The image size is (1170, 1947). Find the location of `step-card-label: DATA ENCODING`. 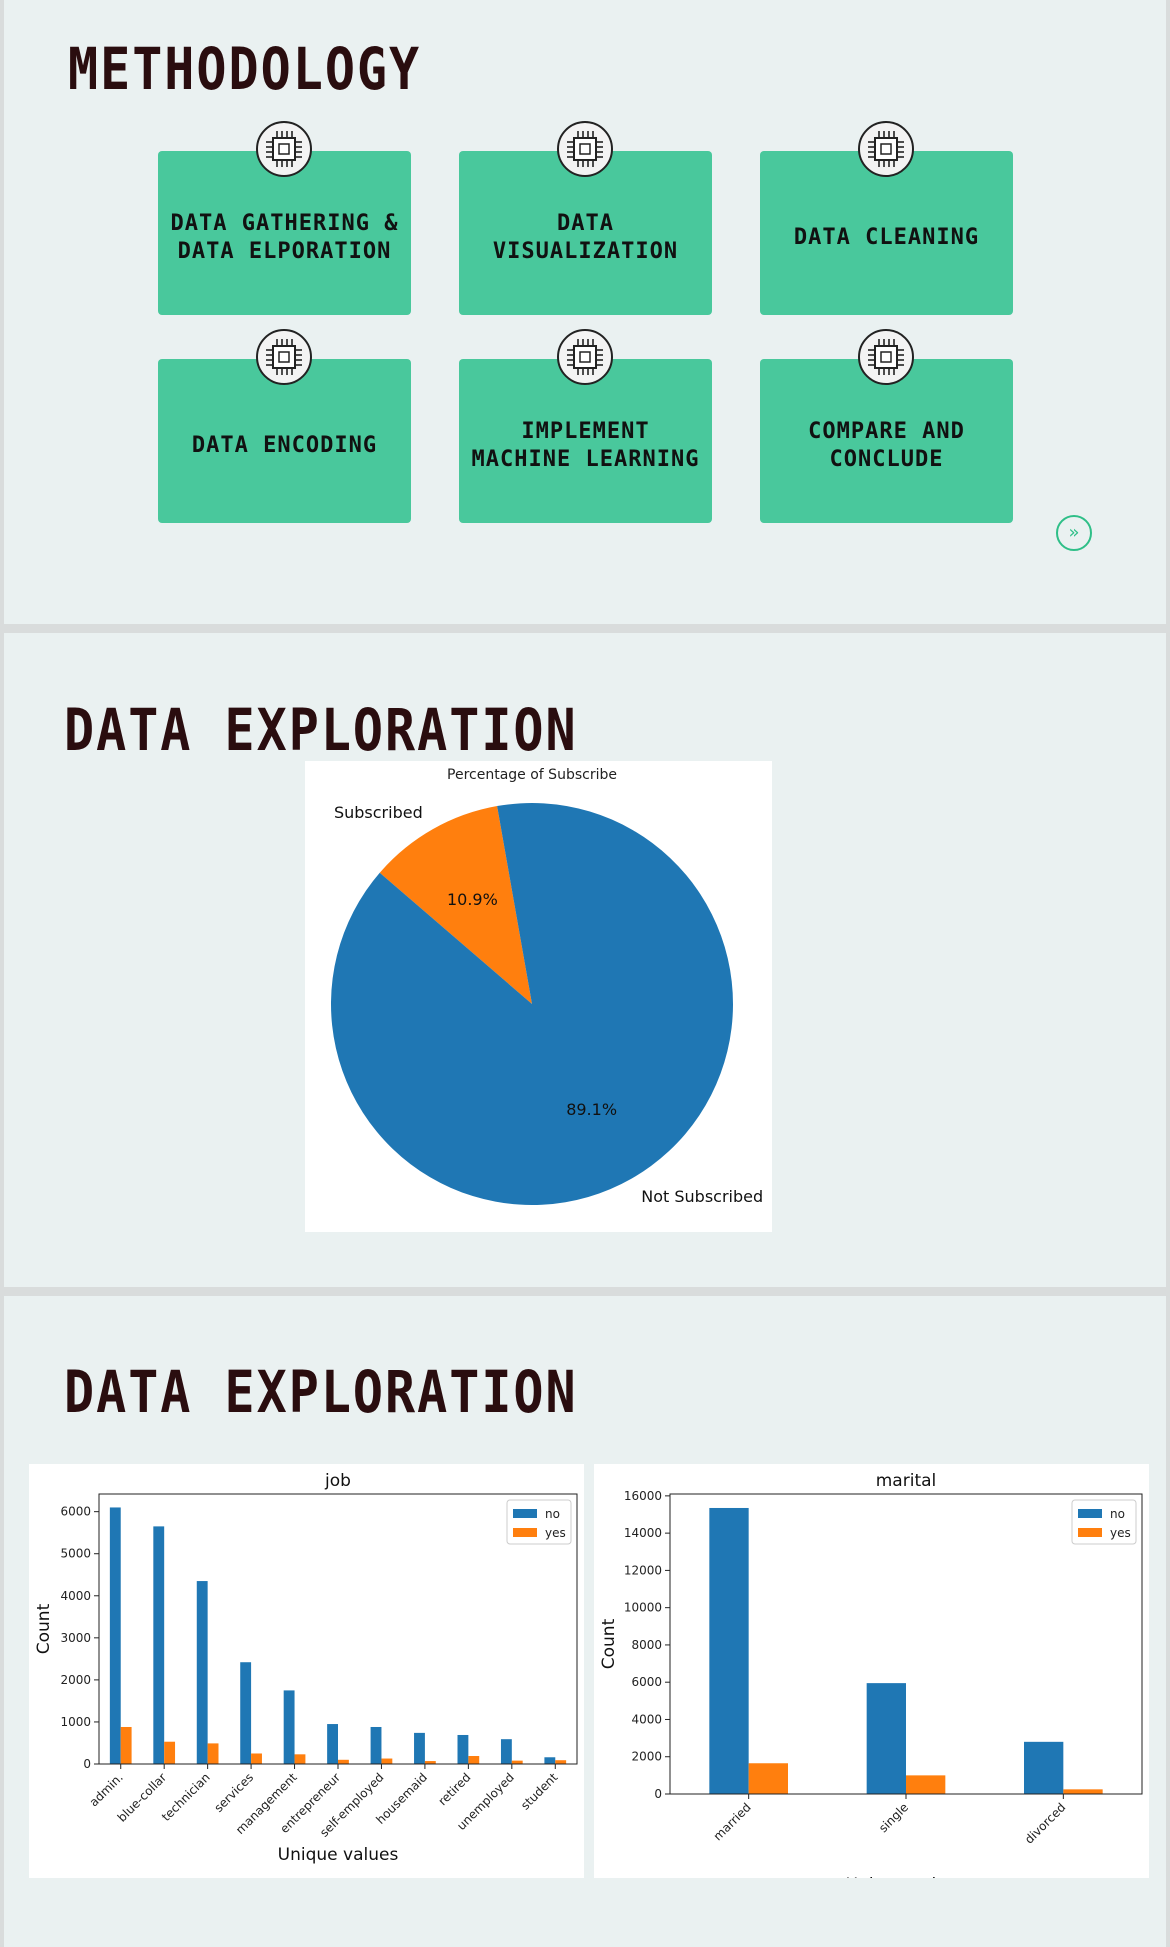

step-card-label: DATA ENCODING is located at coordinates (284, 445).